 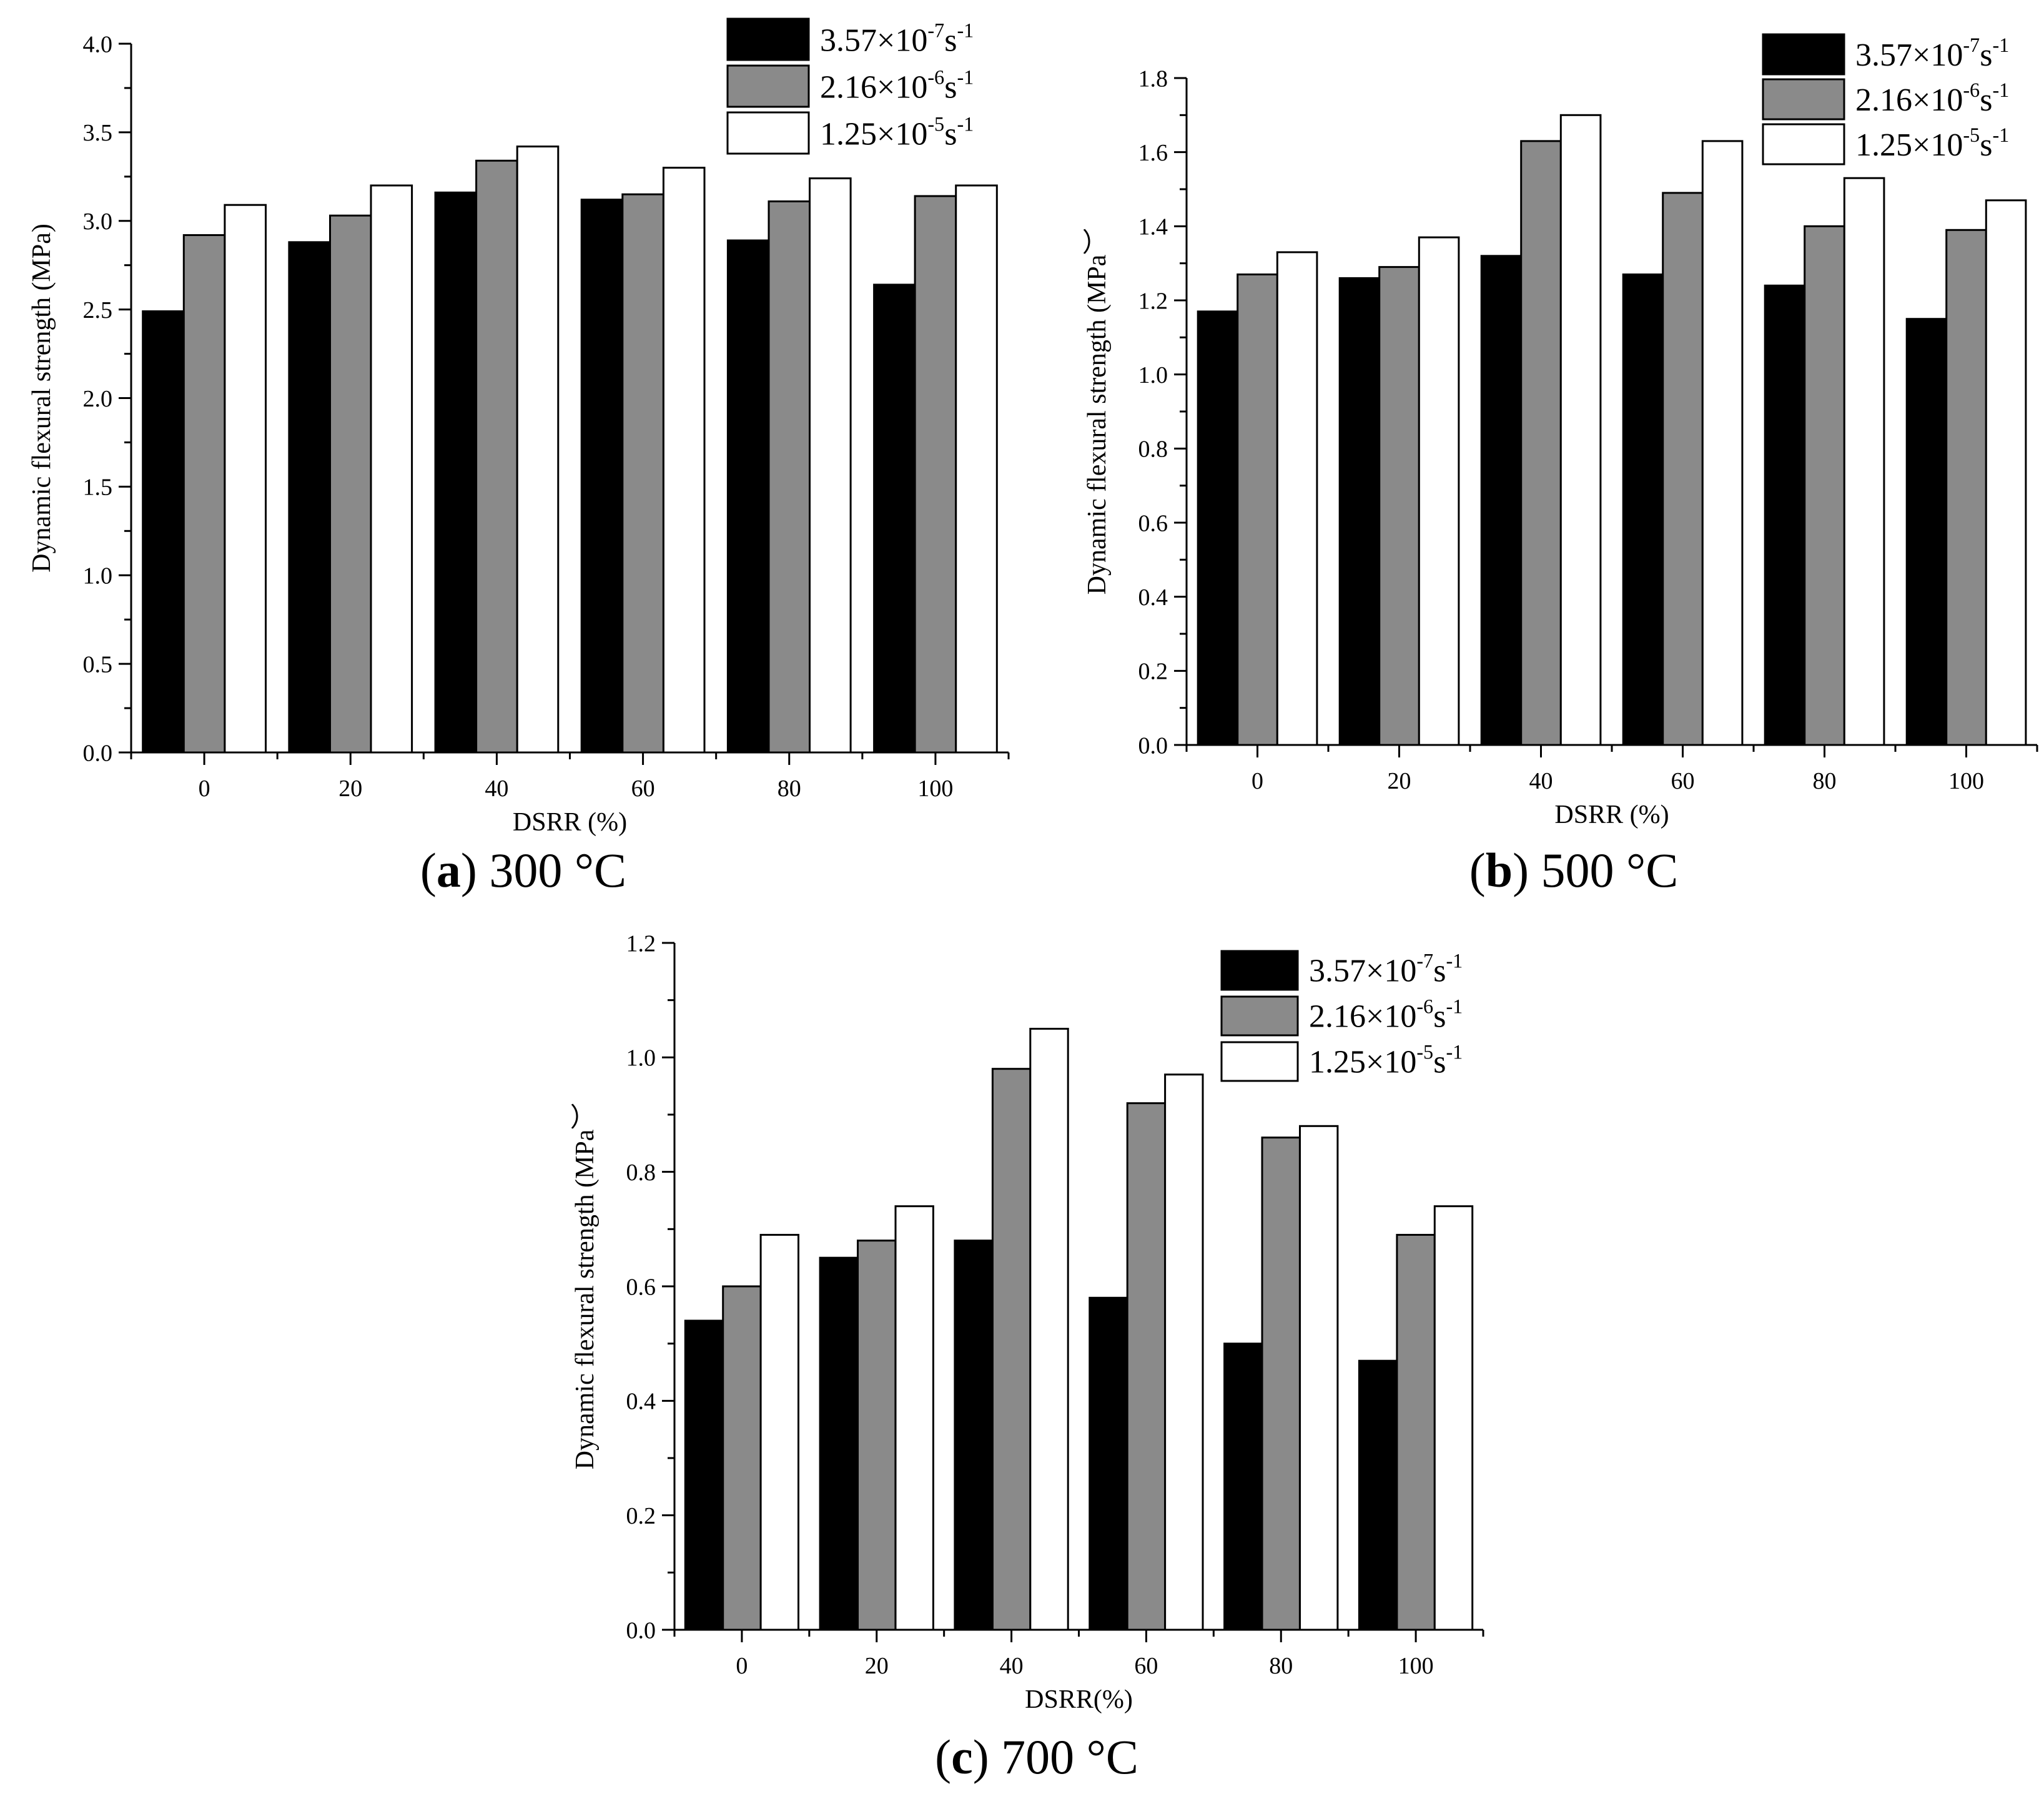 I want to click on y-tick-label: 1.6, so click(x=1153, y=153).